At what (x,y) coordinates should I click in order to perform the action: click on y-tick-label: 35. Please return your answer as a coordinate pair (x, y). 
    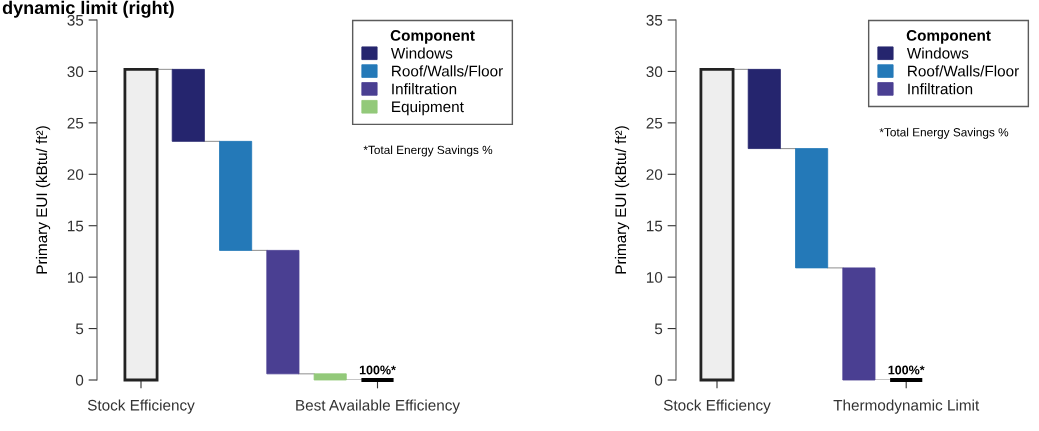
    Looking at the image, I should click on (654, 20).